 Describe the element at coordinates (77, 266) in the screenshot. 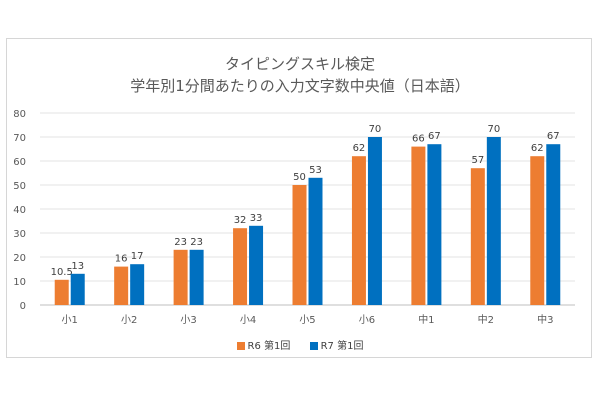

I see `data-label: 13` at that location.